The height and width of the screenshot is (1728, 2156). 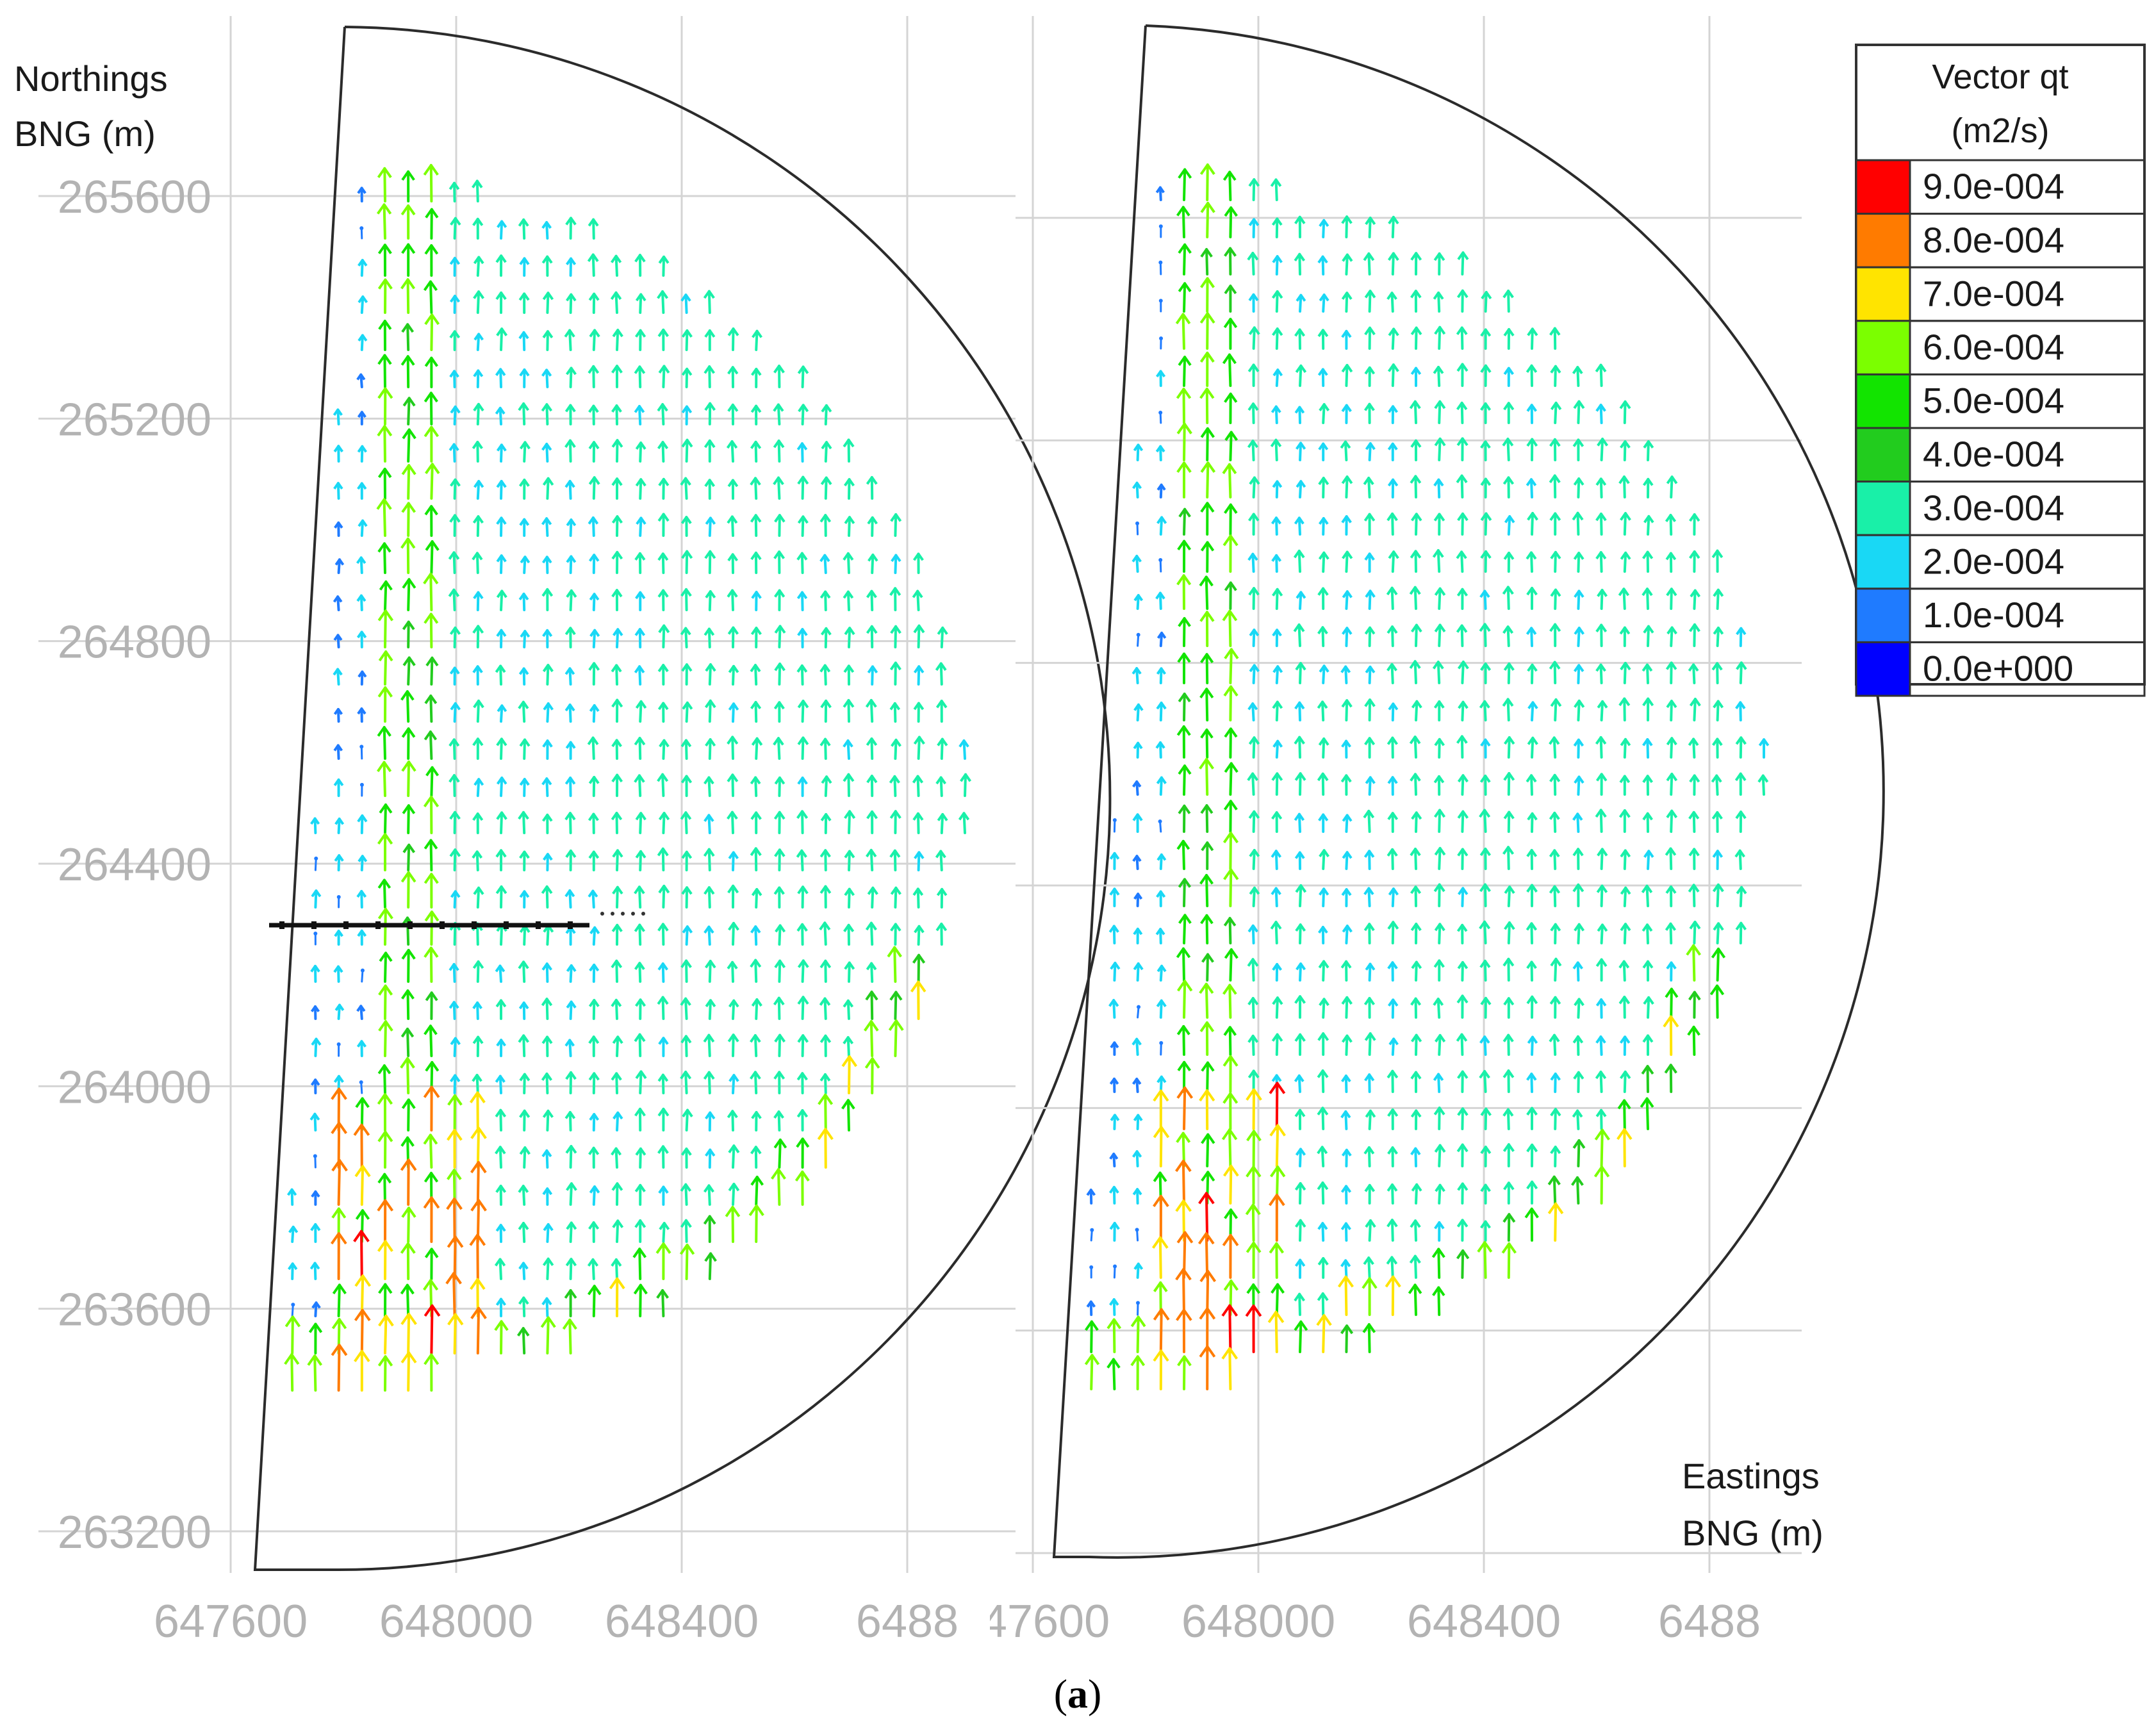 I want to click on x-tick-label: 647600, so click(x=1033, y=1621).